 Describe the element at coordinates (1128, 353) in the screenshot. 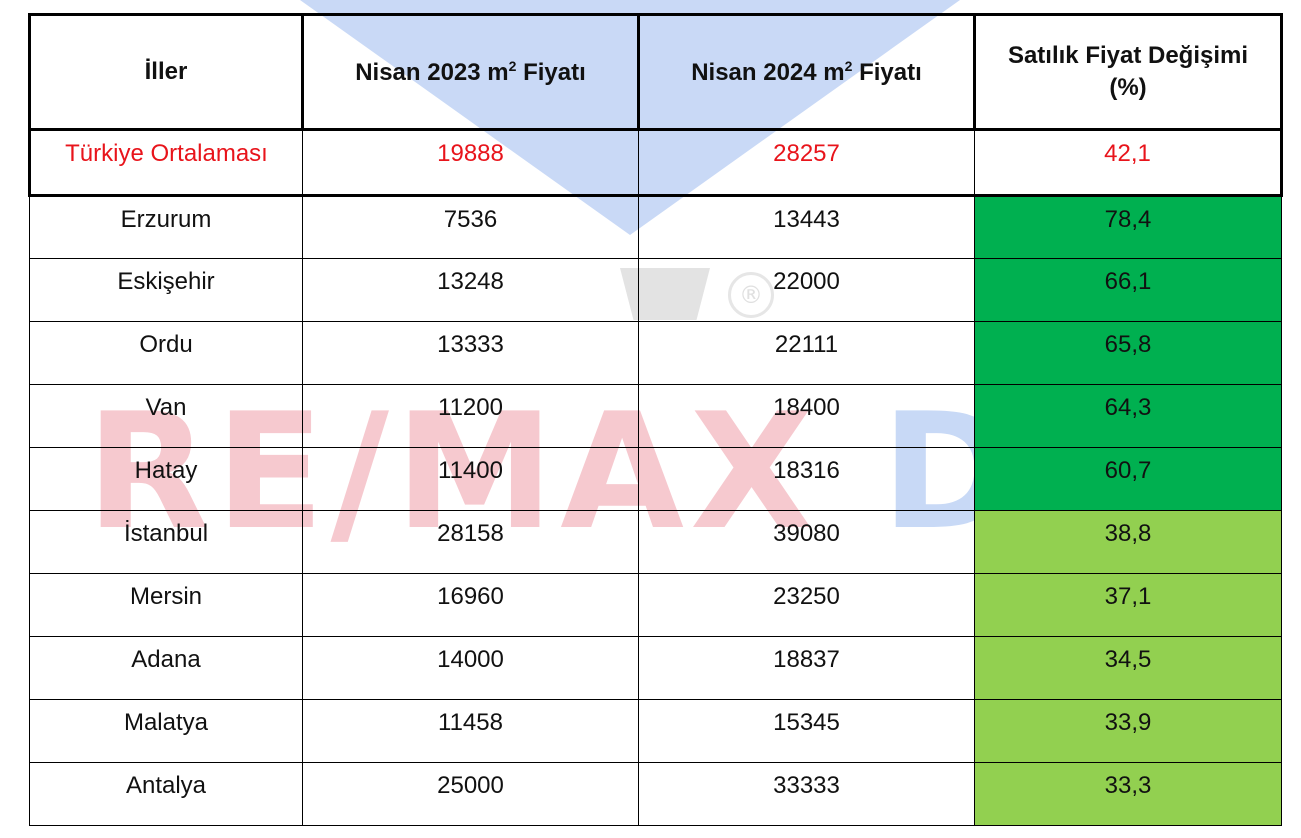

I see `price-change-cell: 65,8` at that location.